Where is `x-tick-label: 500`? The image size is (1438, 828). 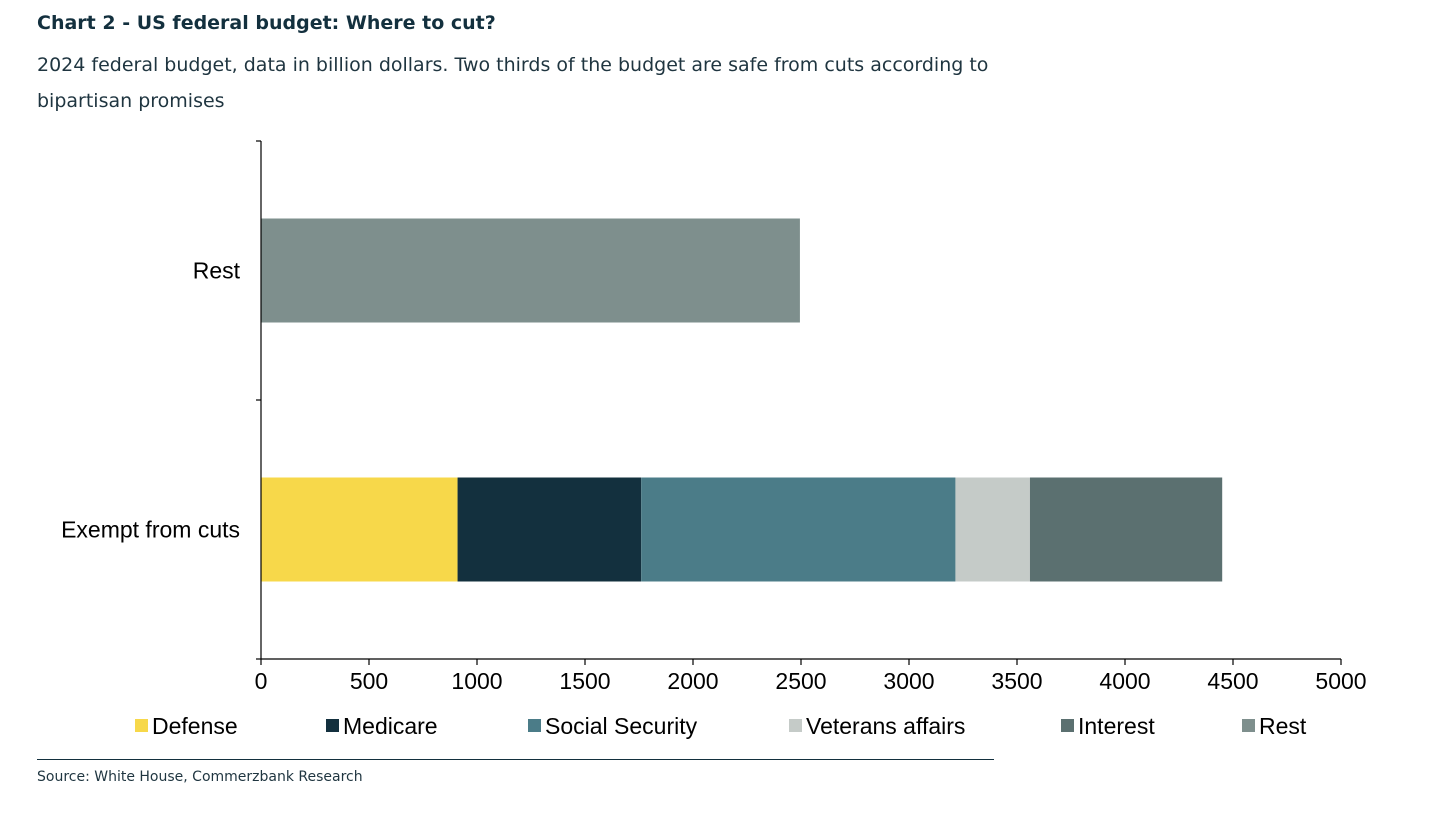
x-tick-label: 500 is located at coordinates (369, 681).